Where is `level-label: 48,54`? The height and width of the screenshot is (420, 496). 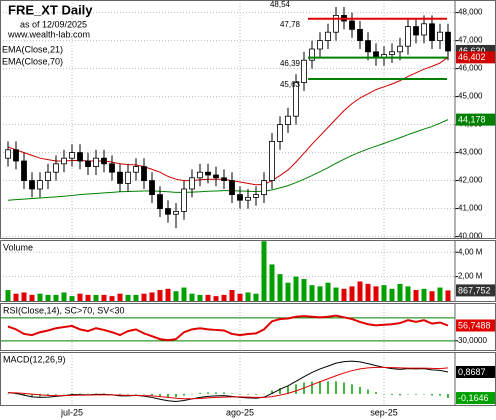 level-label: 48,54 is located at coordinates (280, 4).